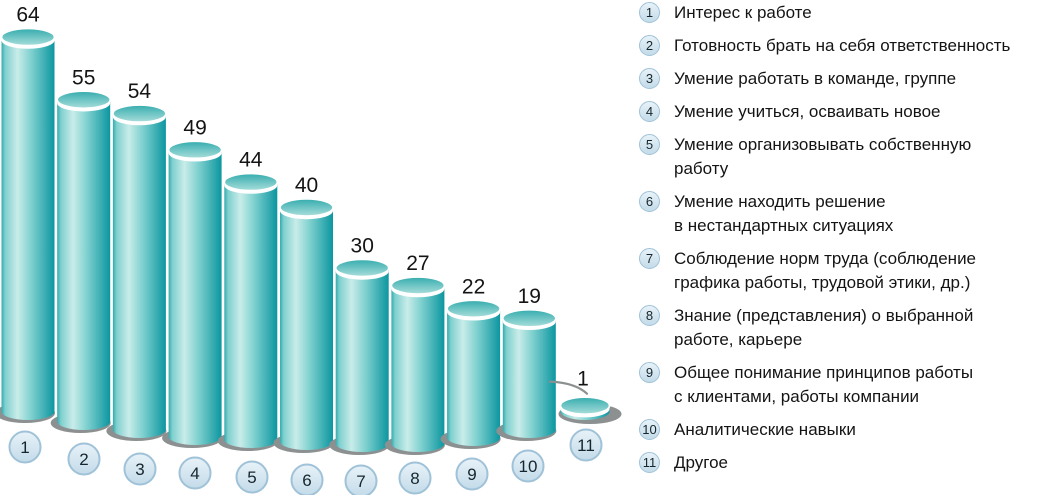  Describe the element at coordinates (649, 429) in the screenshot. I see `legend-number-badge: 10` at that location.